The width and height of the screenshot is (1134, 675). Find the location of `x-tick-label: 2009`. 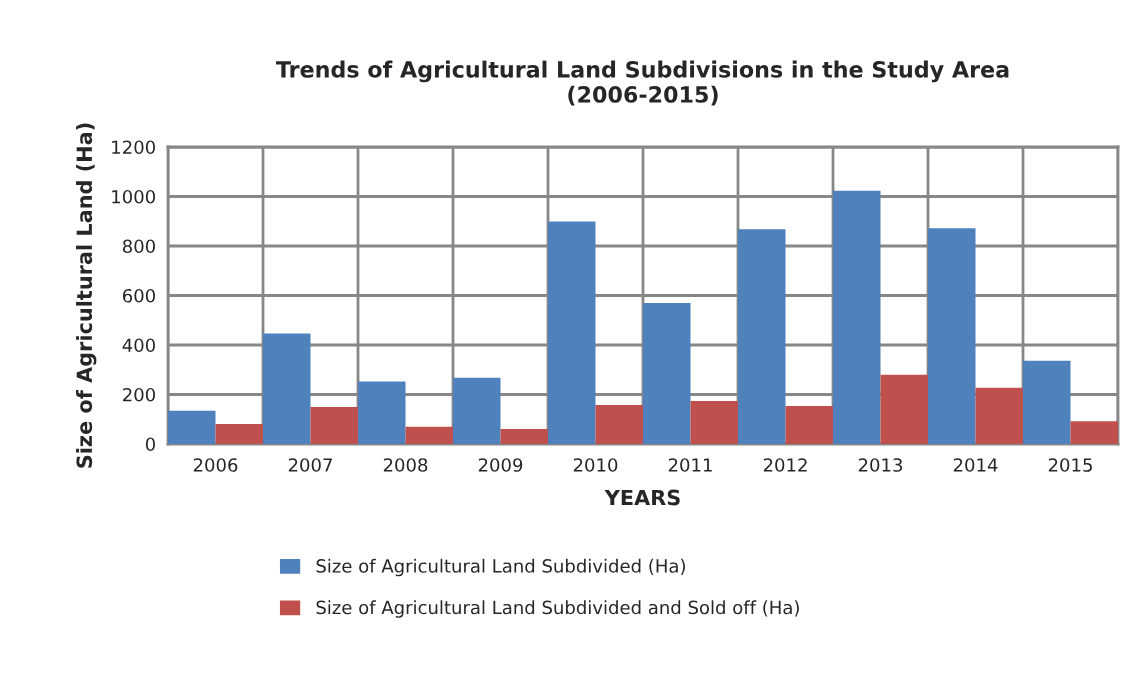

x-tick-label: 2009 is located at coordinates (500, 465).